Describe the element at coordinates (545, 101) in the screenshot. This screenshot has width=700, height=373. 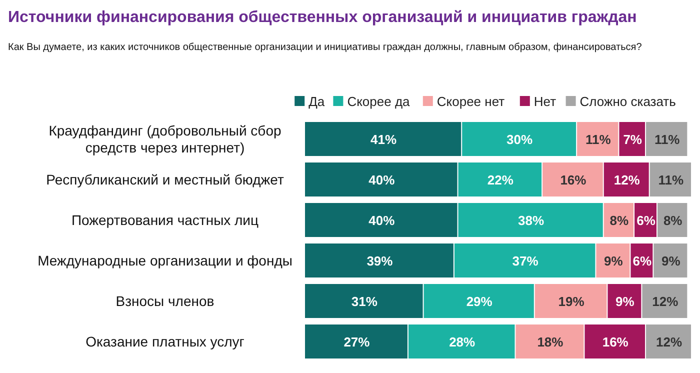
I see `legend-label: Нет` at that location.